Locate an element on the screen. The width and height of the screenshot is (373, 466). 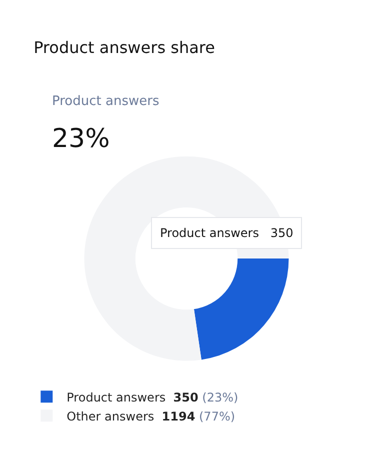
legend-label: Product answers is located at coordinates (116, 397).